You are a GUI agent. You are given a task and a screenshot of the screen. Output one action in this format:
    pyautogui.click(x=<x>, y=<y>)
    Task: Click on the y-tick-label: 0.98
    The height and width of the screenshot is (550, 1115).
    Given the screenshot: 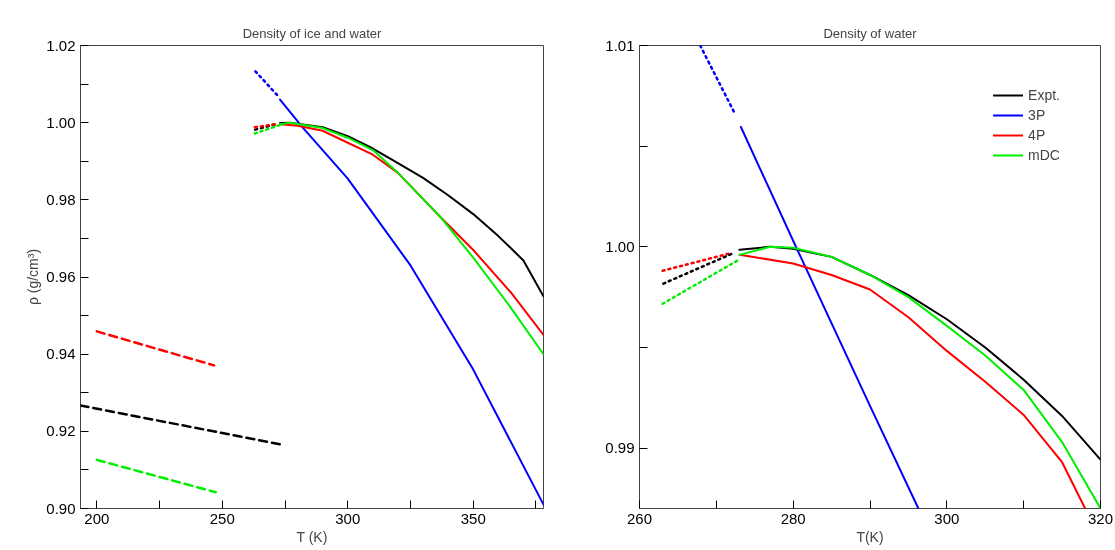 What is the action you would take?
    pyautogui.click(x=61, y=199)
    